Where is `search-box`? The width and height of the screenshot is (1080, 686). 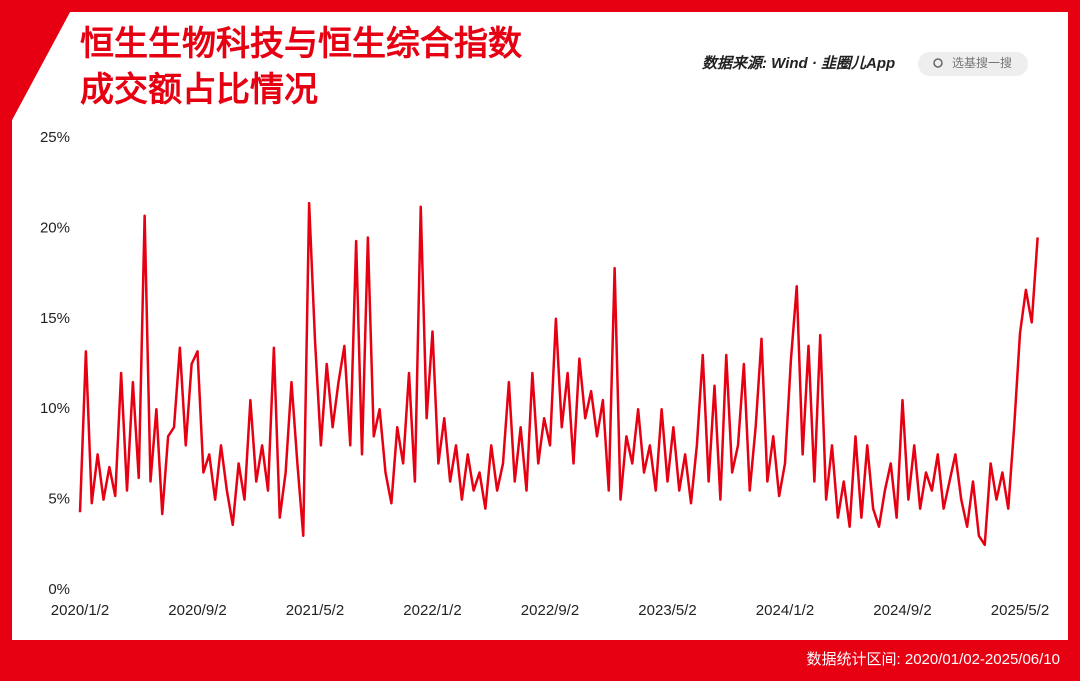 search-box is located at coordinates (973, 64).